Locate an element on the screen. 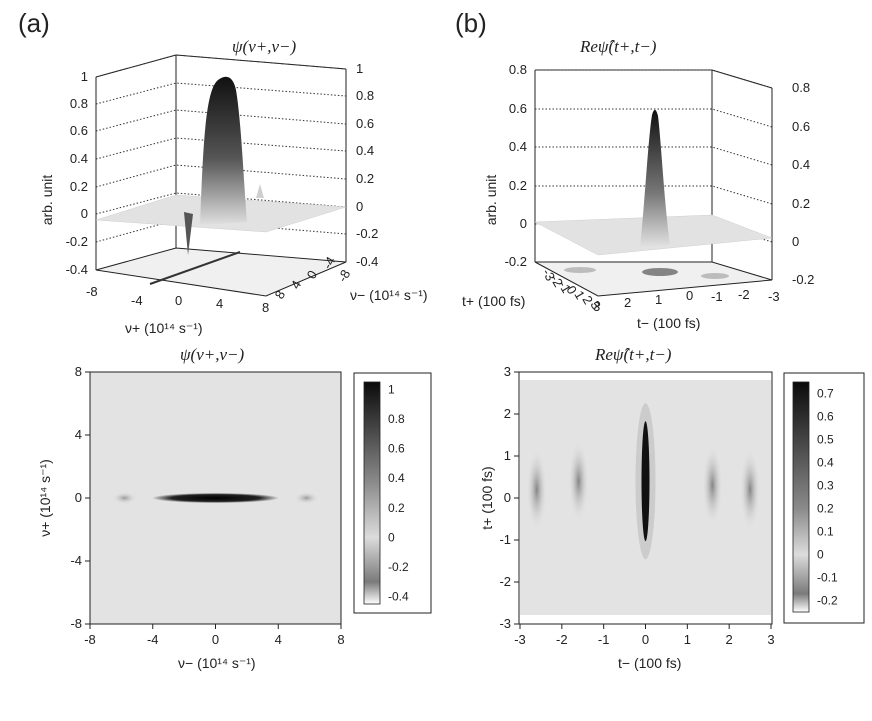 Image resolution: width=872 pixels, height=721 pixels. colorbar-tick-label: -0.4 is located at coordinates (398, 597).